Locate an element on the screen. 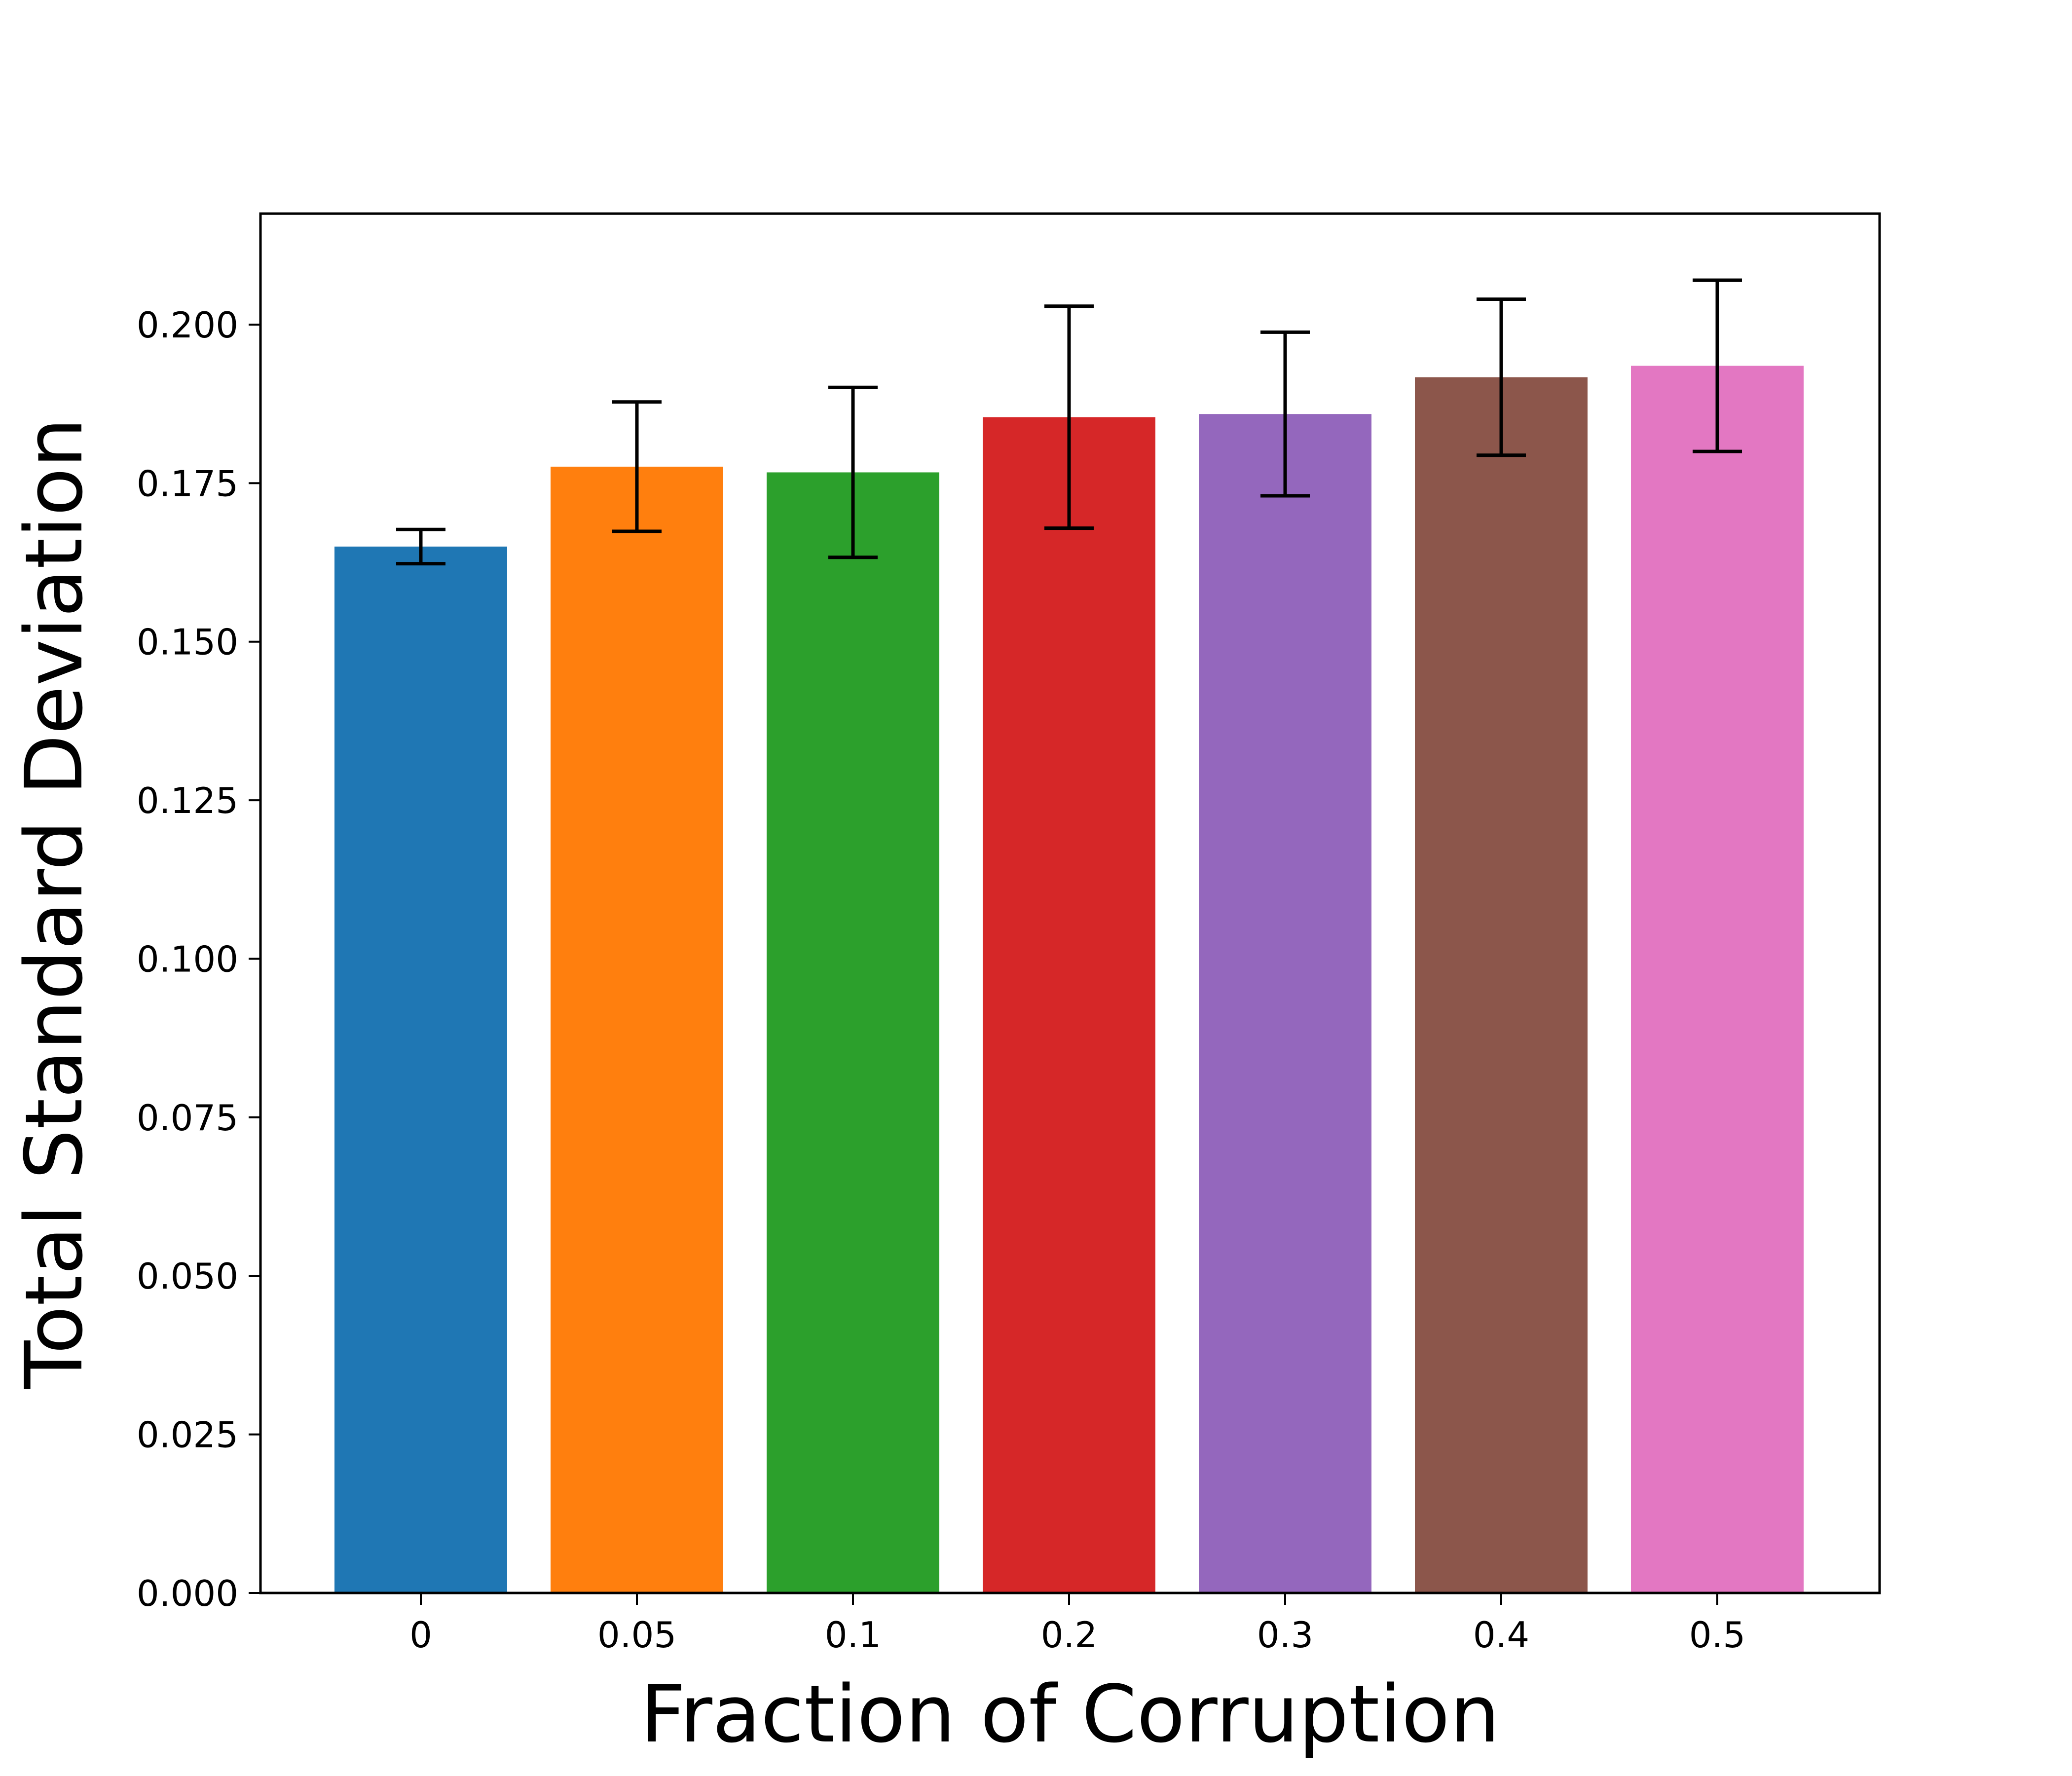 The width and height of the screenshot is (2072, 1776). x-tick-label: 0.05 is located at coordinates (636, 1635).